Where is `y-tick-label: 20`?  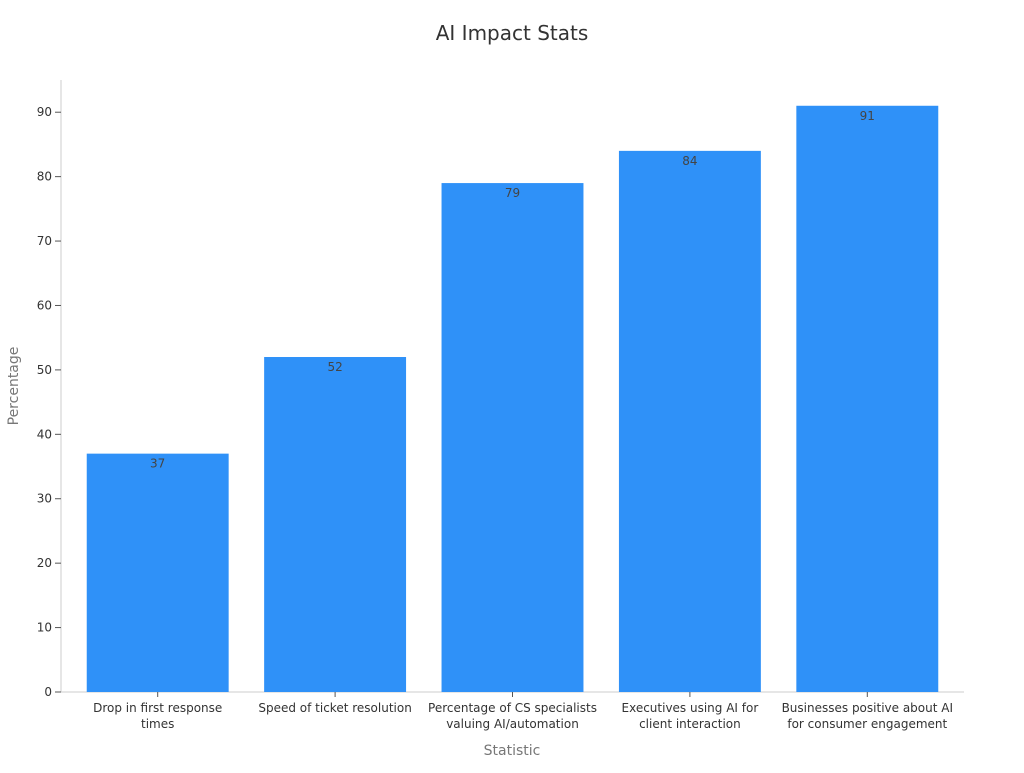
y-tick-label: 20 is located at coordinates (44, 563).